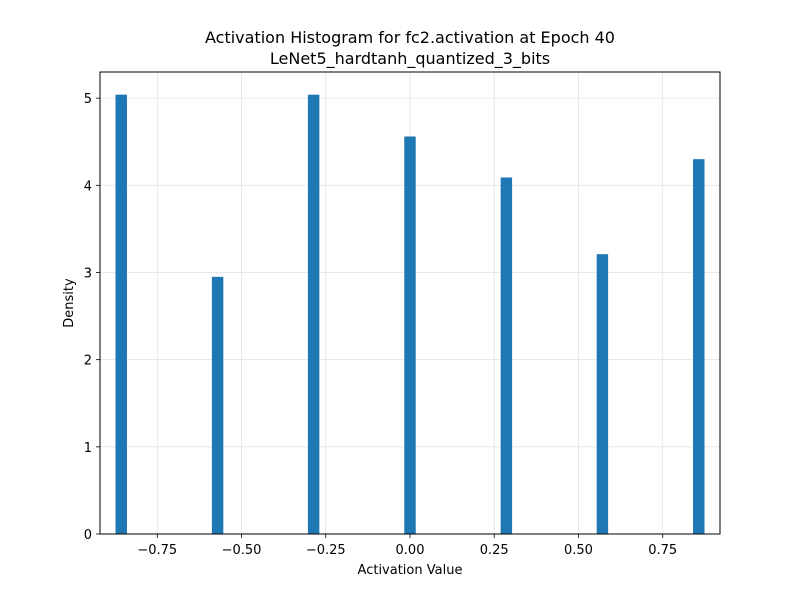 The width and height of the screenshot is (800, 600). I want to click on x-tick-label: 0.25, so click(494, 550).